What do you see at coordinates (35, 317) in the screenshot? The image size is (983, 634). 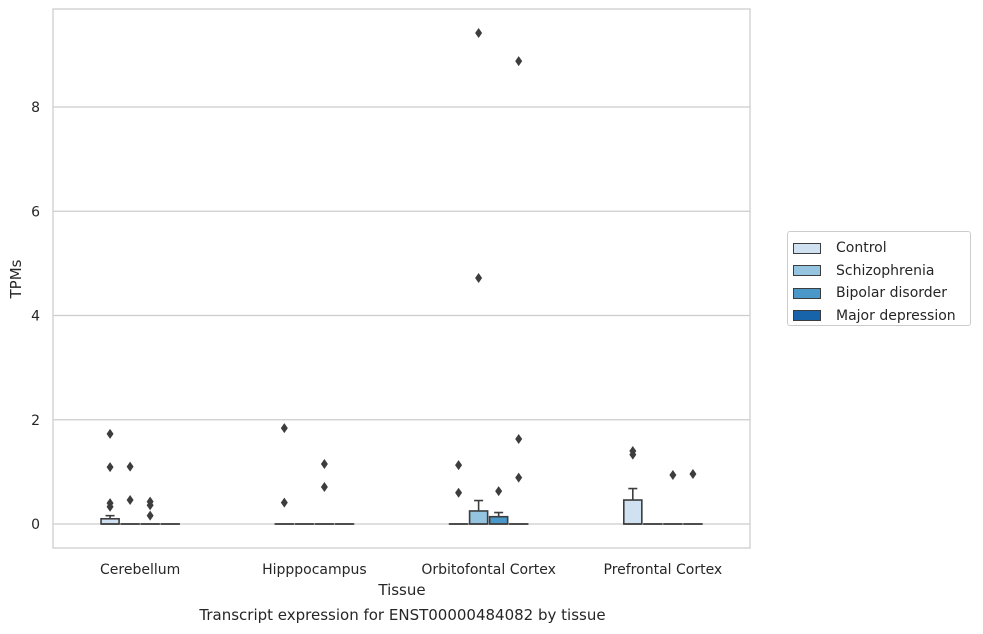 I see `y-tick-label: 4` at bounding box center [35, 317].